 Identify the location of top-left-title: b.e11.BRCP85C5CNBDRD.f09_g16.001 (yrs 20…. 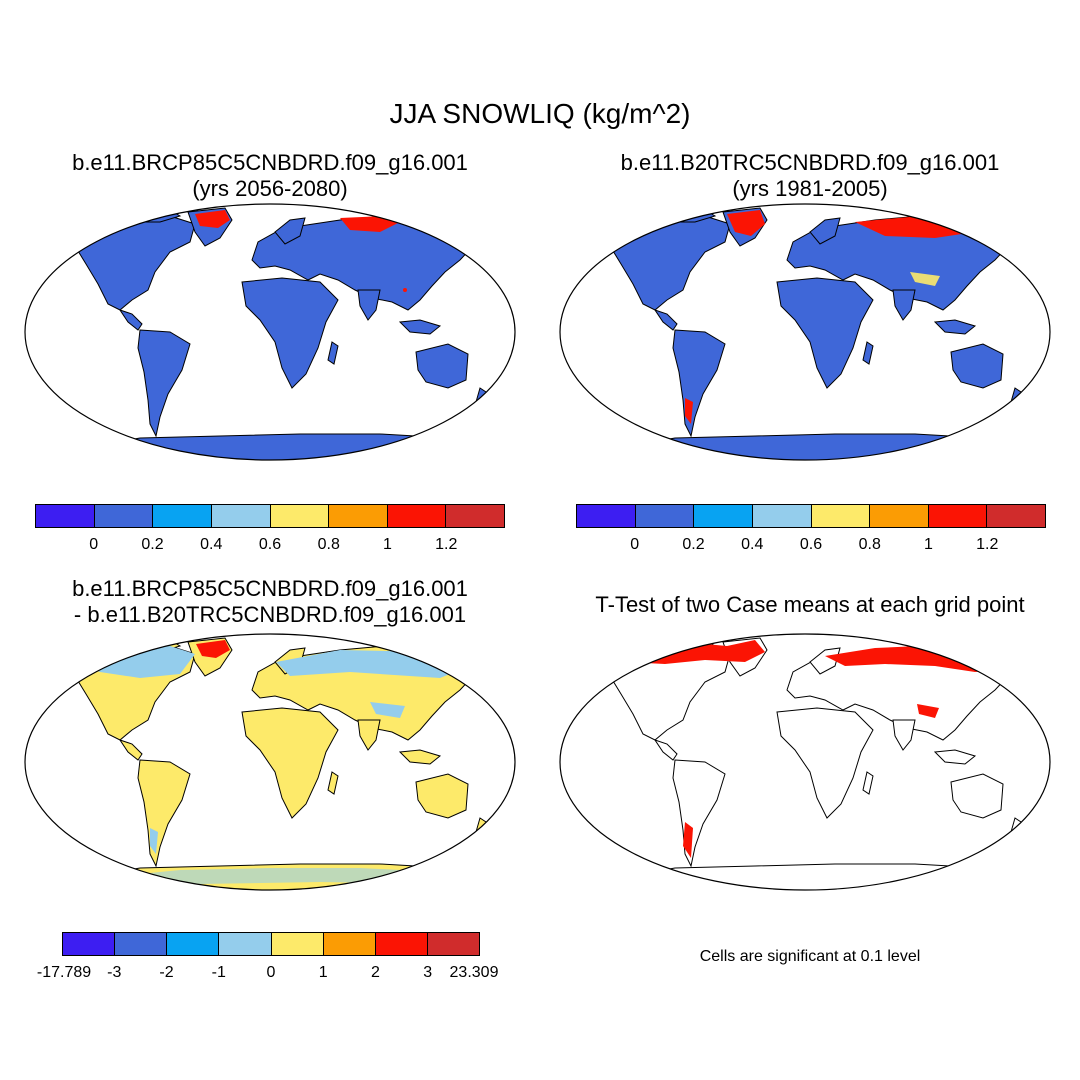
(270, 176).